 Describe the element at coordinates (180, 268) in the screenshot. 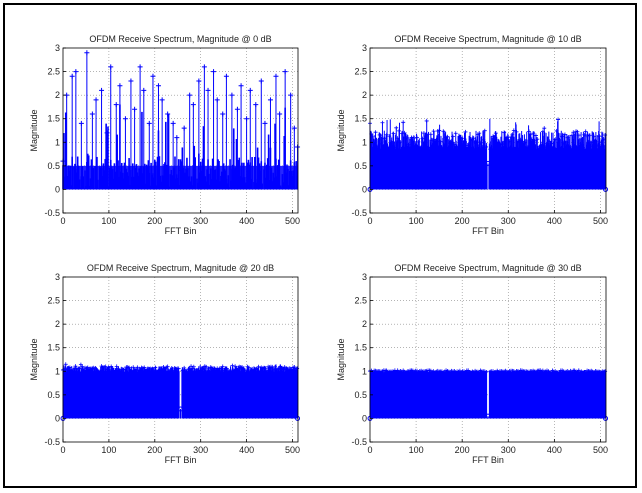

I see `chart-title: OFDM Receive Spectrum, Magnitude @ 20 dB` at that location.